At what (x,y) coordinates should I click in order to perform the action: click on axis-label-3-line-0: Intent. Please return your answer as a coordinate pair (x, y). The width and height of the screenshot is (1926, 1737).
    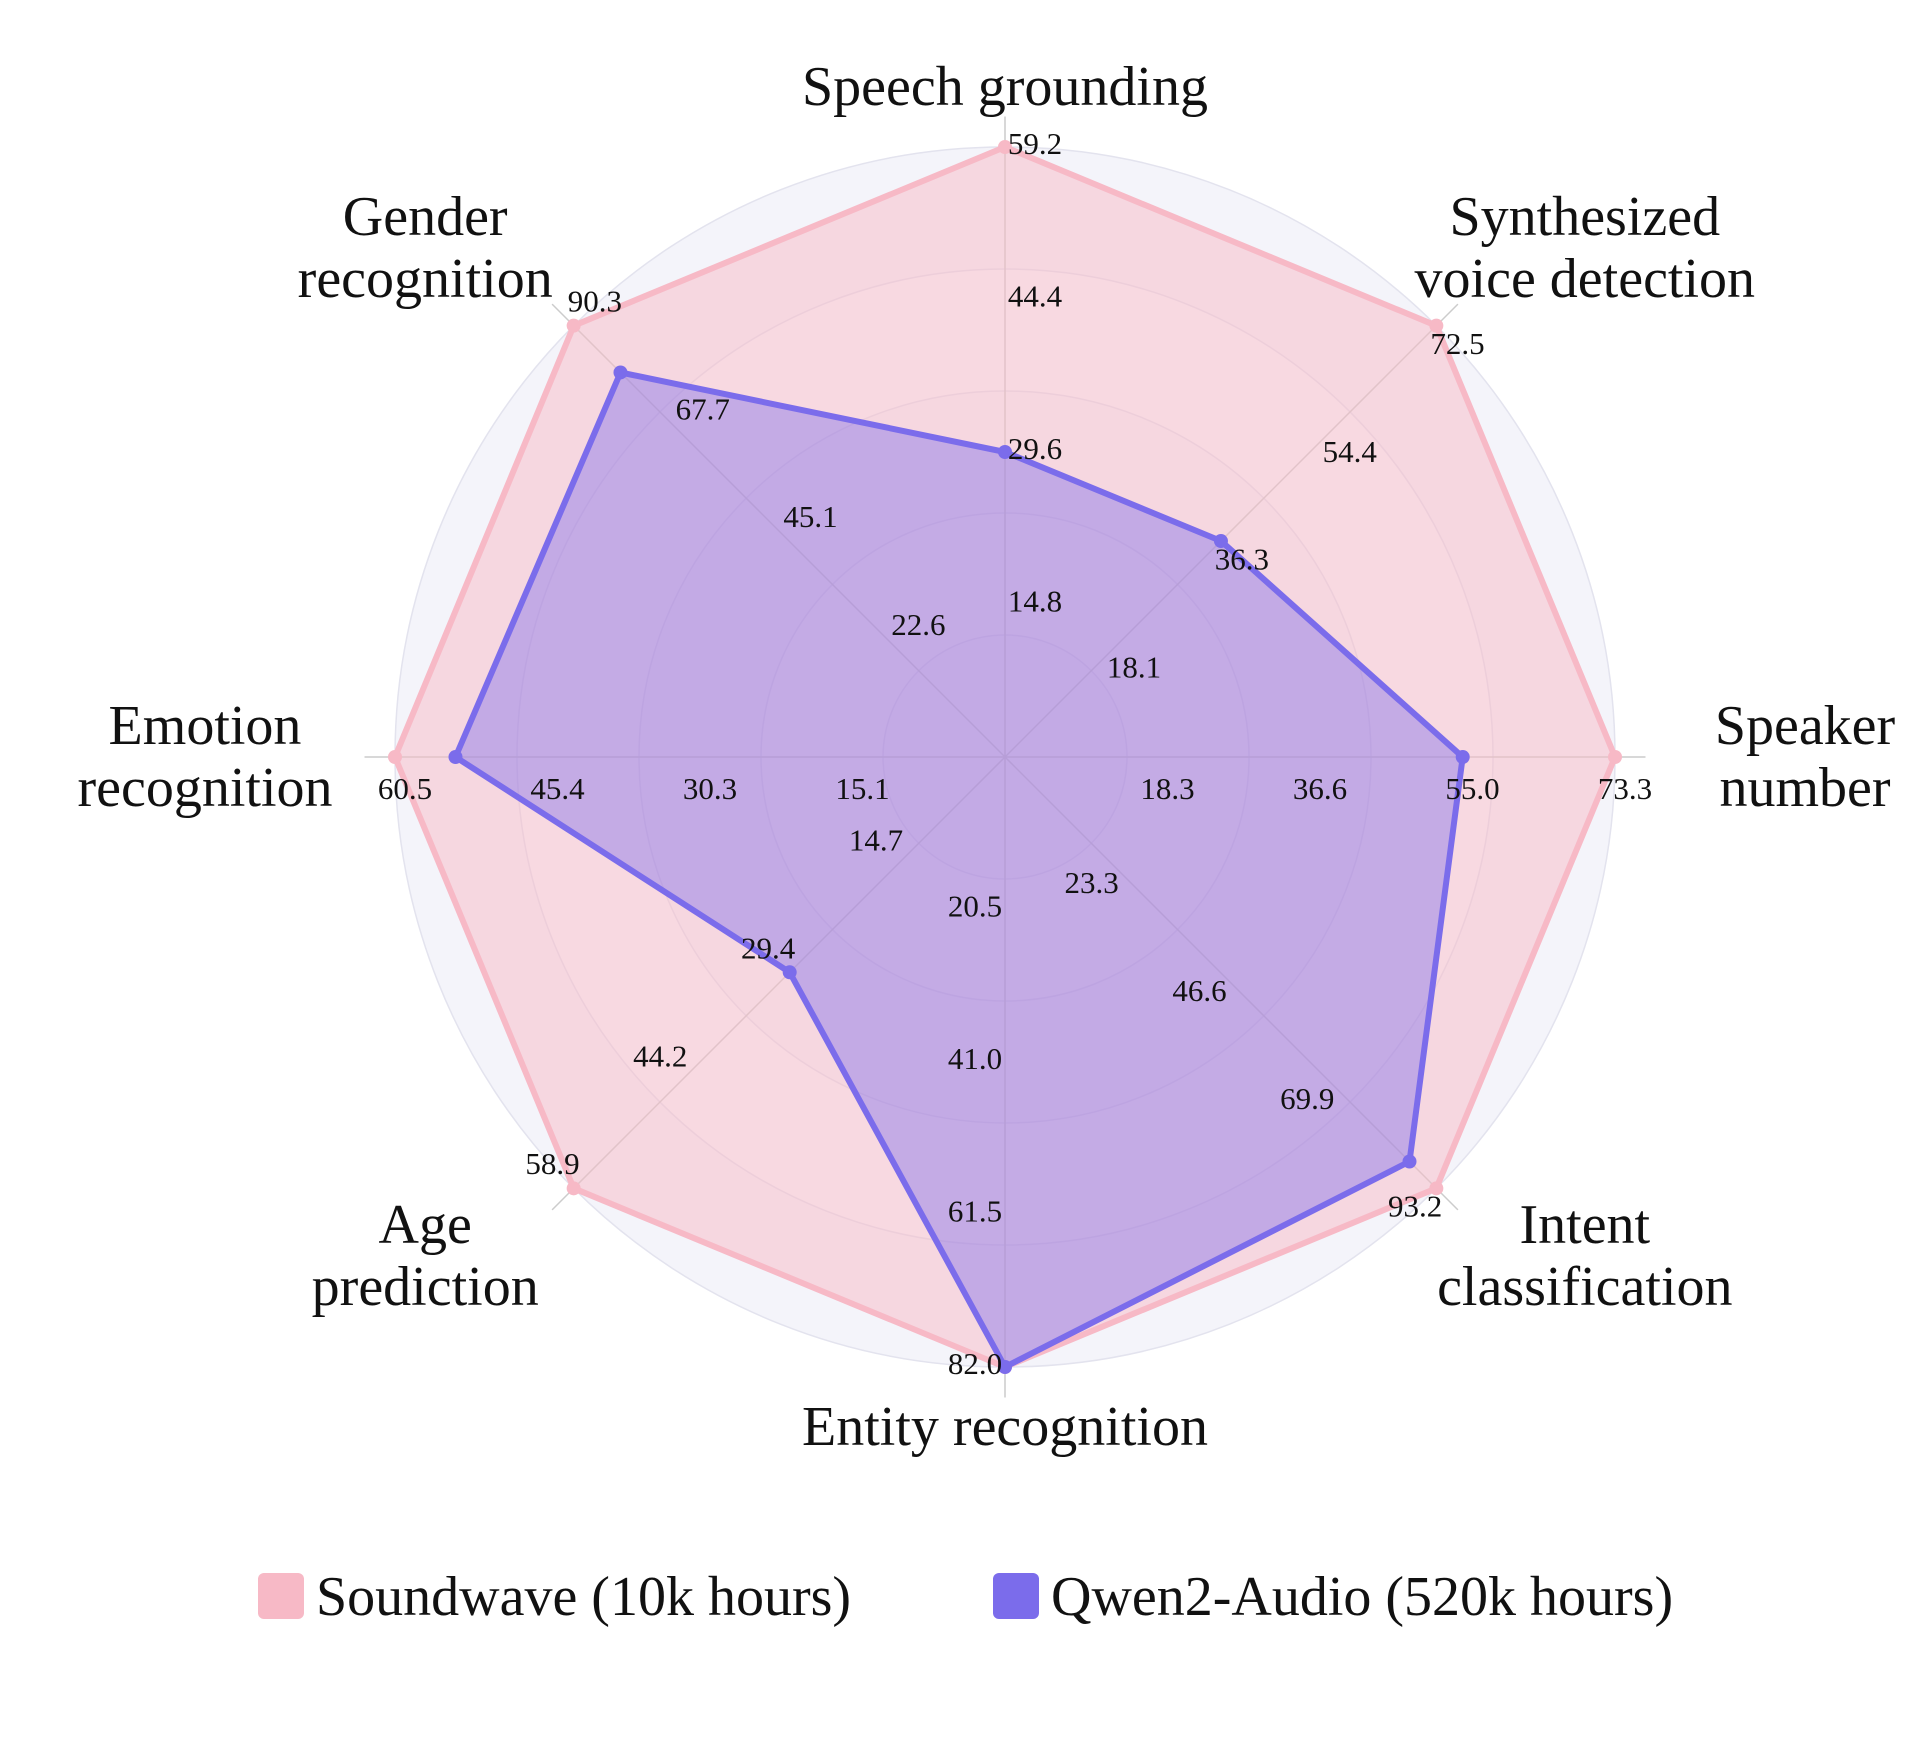
    Looking at the image, I should click on (1584, 1225).